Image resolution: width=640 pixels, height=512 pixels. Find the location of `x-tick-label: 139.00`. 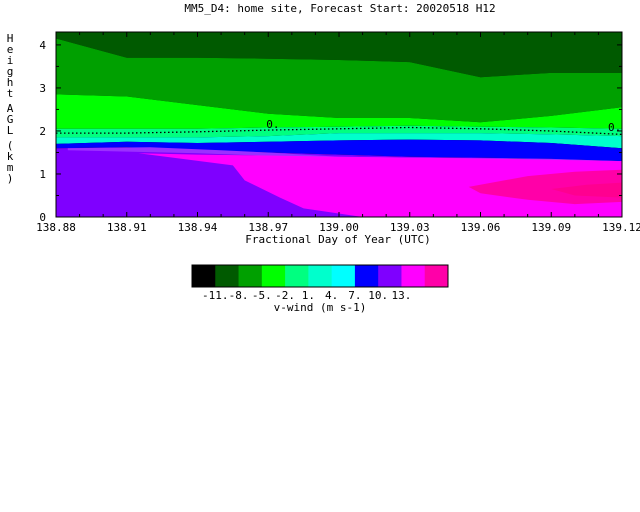

x-tick-label: 139.00 is located at coordinates (339, 227).